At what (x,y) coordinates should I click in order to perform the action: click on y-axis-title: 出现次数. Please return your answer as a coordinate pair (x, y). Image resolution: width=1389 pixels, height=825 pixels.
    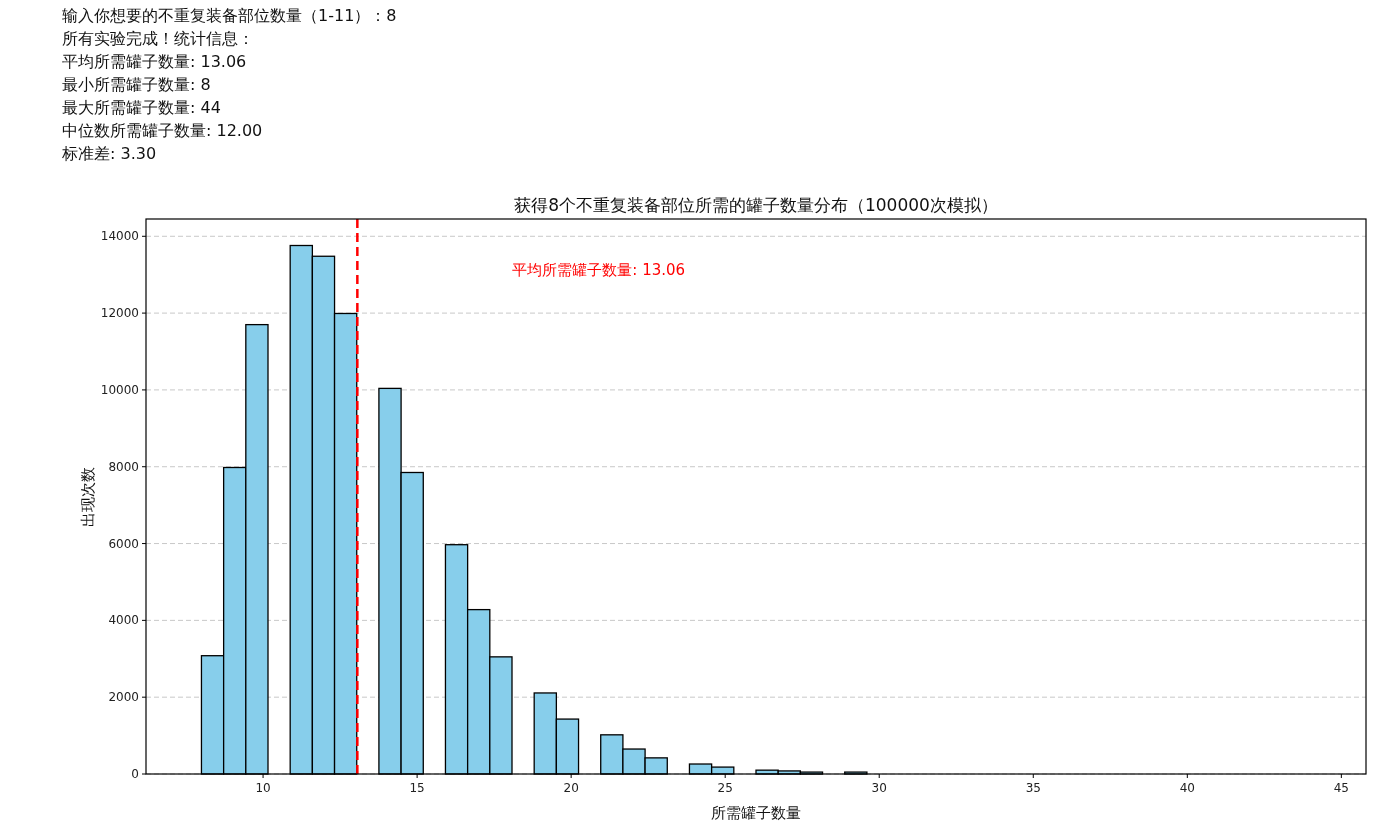
    Looking at the image, I should click on (88, 496).